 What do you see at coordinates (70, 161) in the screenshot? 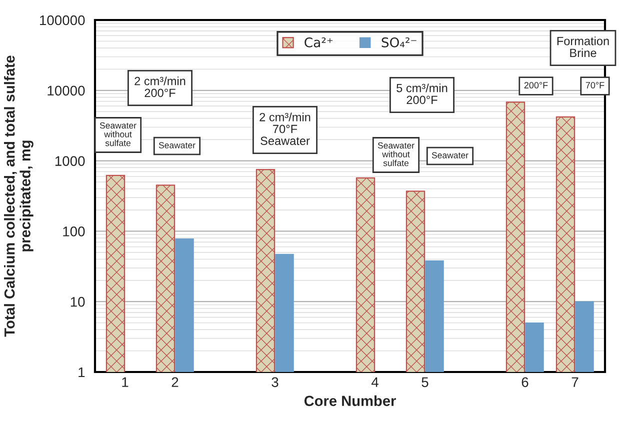
I see `y-tick-label: 1000` at bounding box center [70, 161].